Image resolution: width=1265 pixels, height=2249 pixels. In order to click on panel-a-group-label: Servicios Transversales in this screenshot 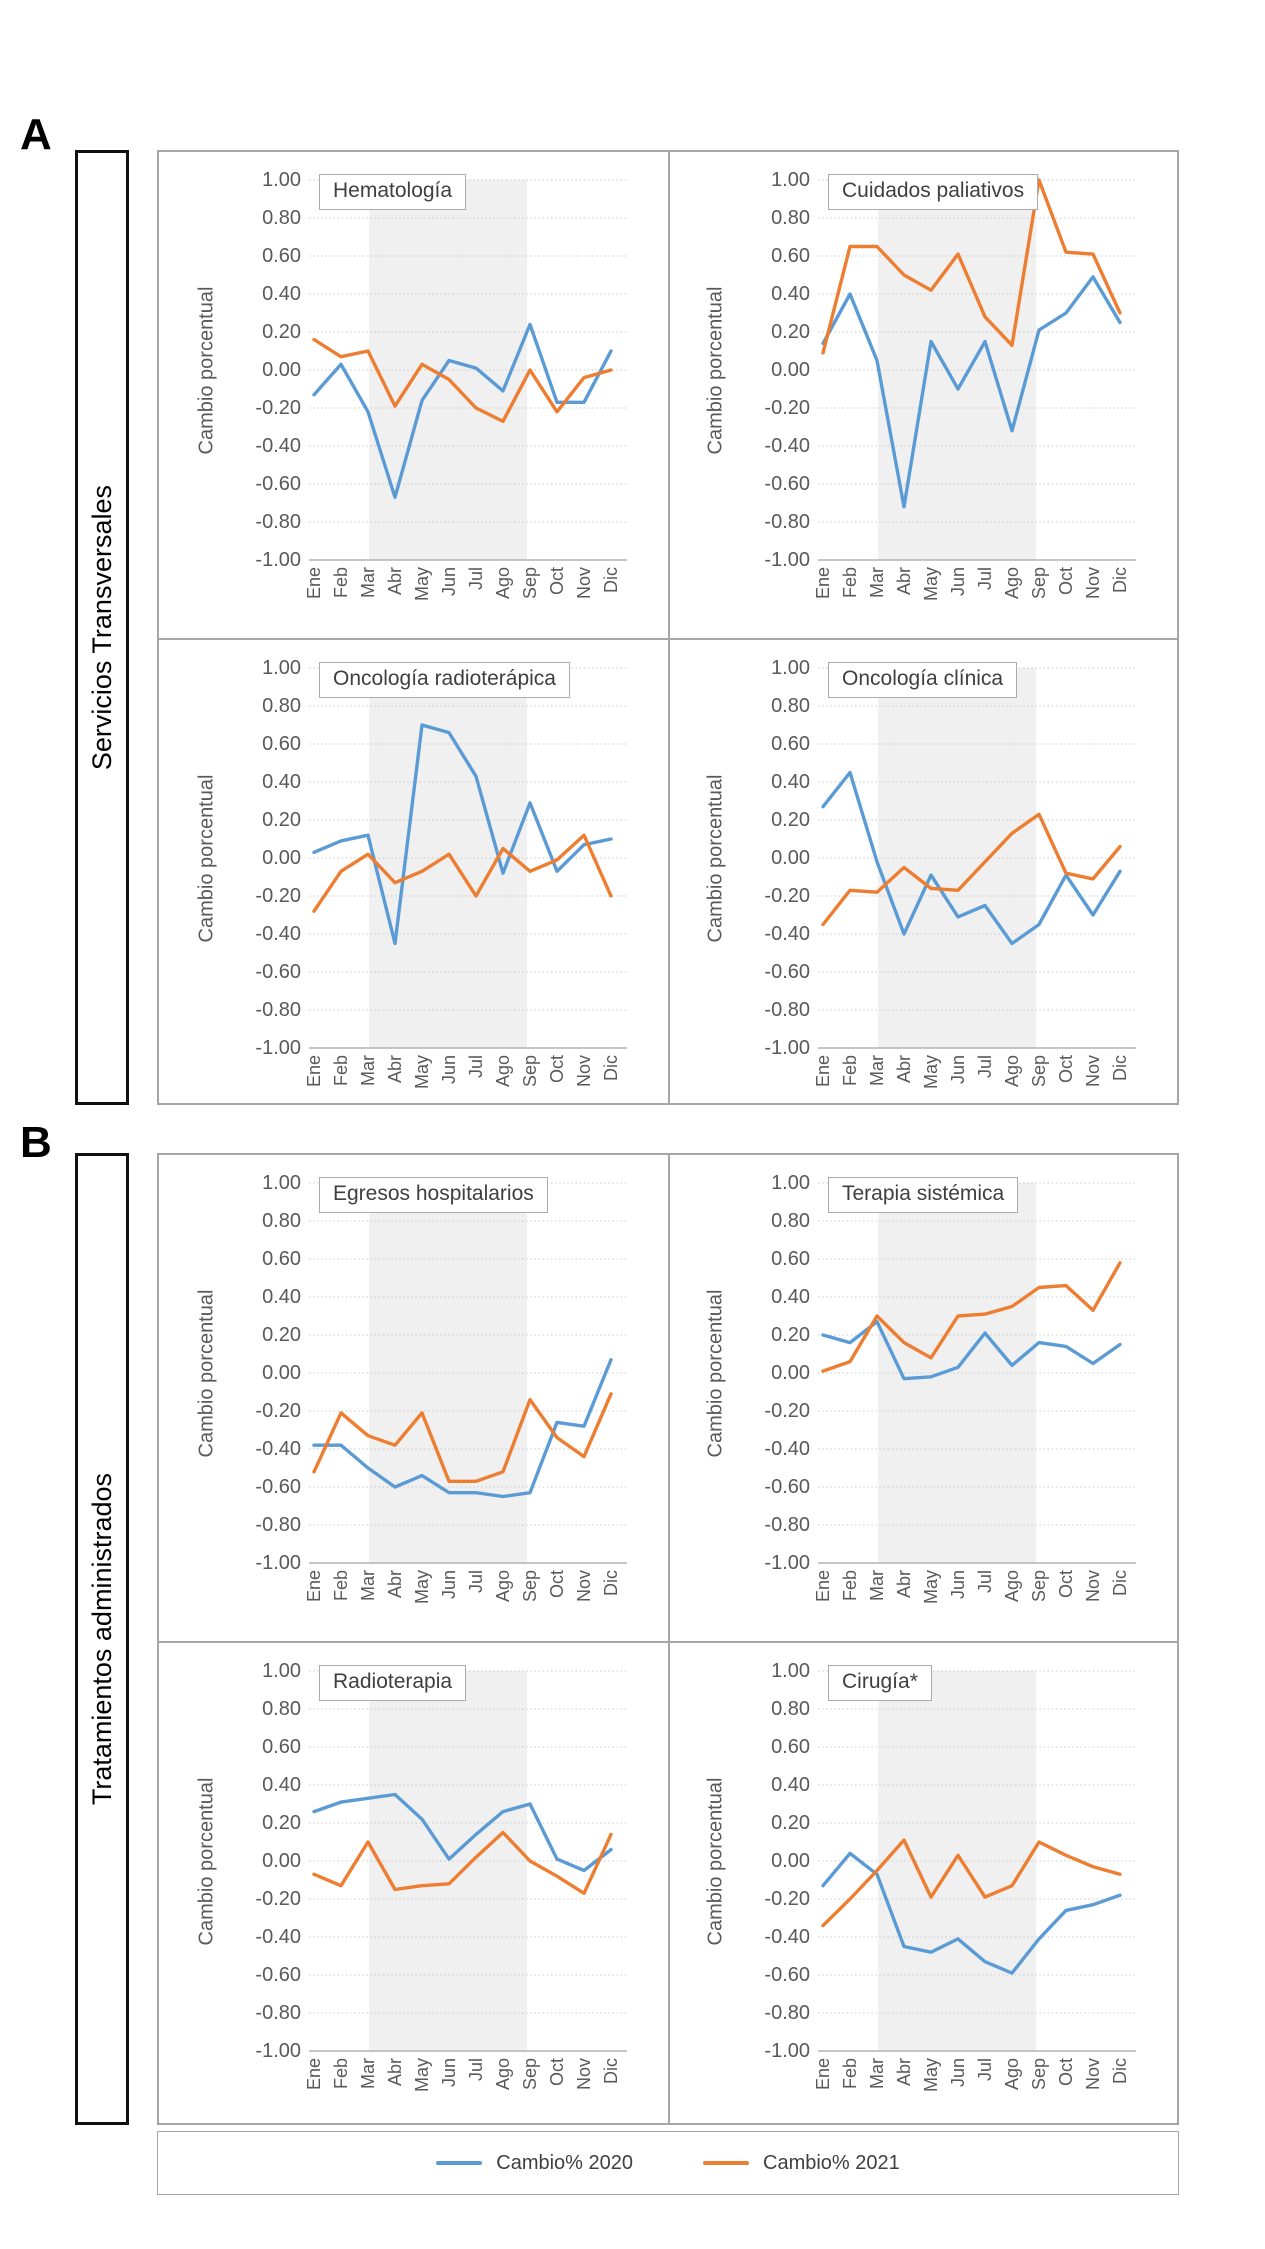, I will do `click(101, 627)`.